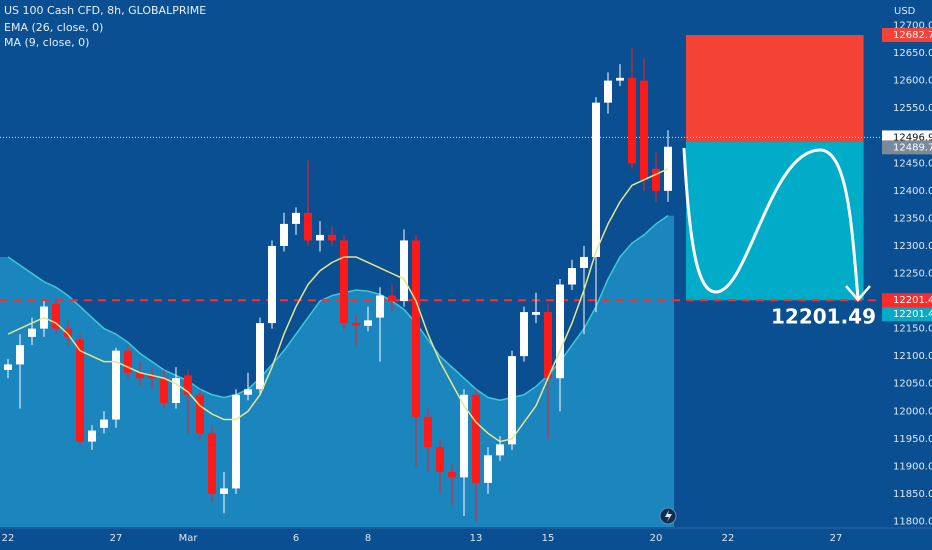 This screenshot has width=932, height=550. I want to click on y-tick-label: 12400.00, so click(912, 191).